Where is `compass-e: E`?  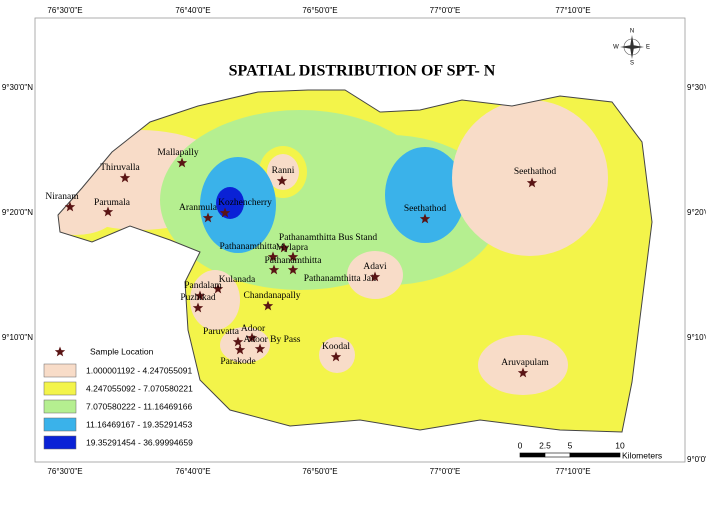
compass-e: E is located at coordinates (648, 48).